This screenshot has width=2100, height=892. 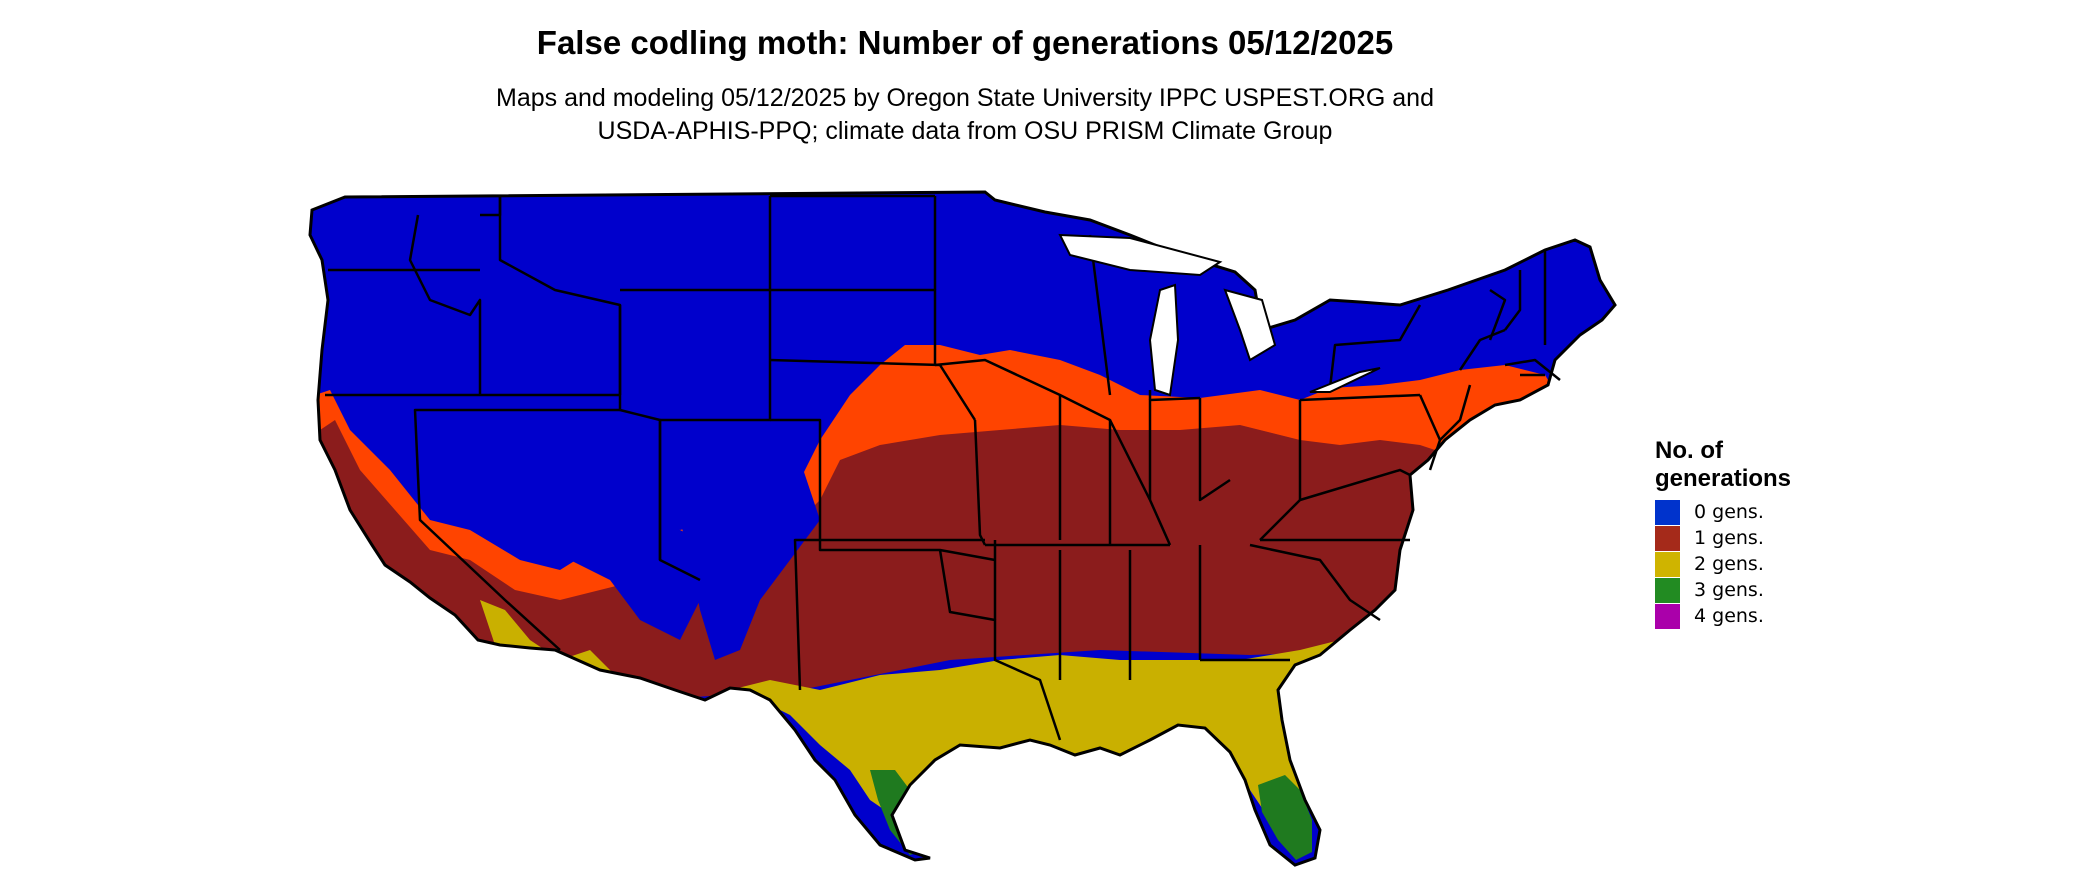 I want to click on zone-4-gens, so click(x=1277, y=882).